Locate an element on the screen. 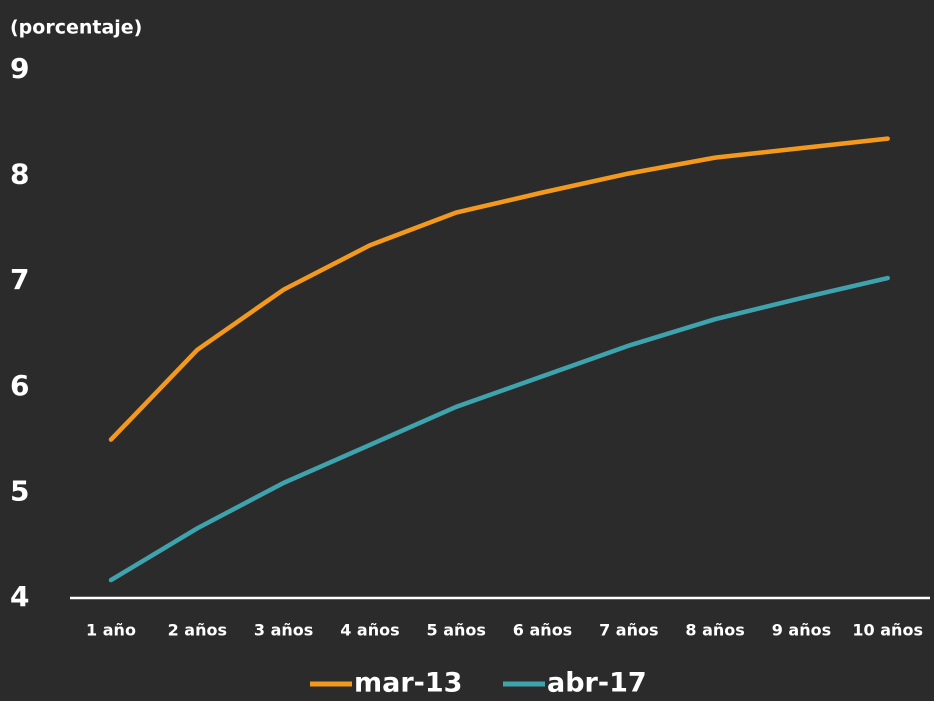 This screenshot has height=701, width=934. x-tick-label: 1 año is located at coordinates (111, 630).